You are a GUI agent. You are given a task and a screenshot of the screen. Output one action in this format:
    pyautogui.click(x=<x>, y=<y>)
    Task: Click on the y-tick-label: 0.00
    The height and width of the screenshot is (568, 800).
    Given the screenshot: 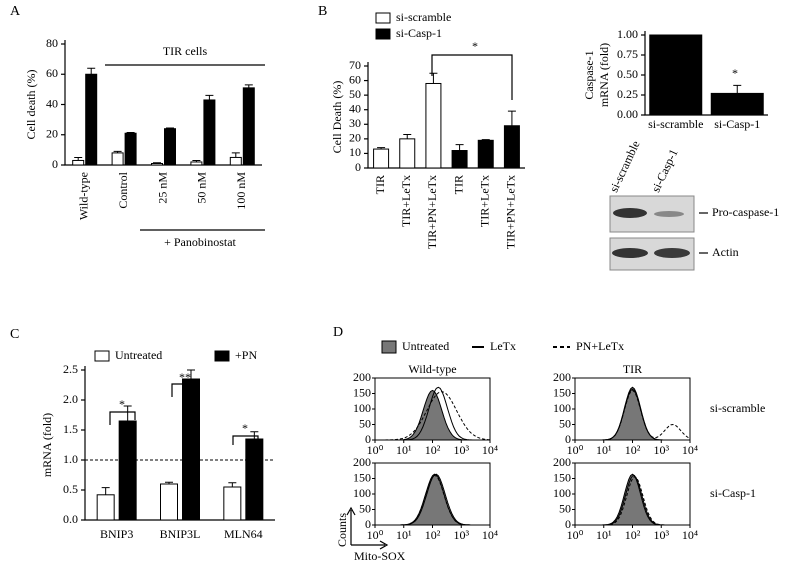 What is the action you would take?
    pyautogui.click(x=627, y=114)
    